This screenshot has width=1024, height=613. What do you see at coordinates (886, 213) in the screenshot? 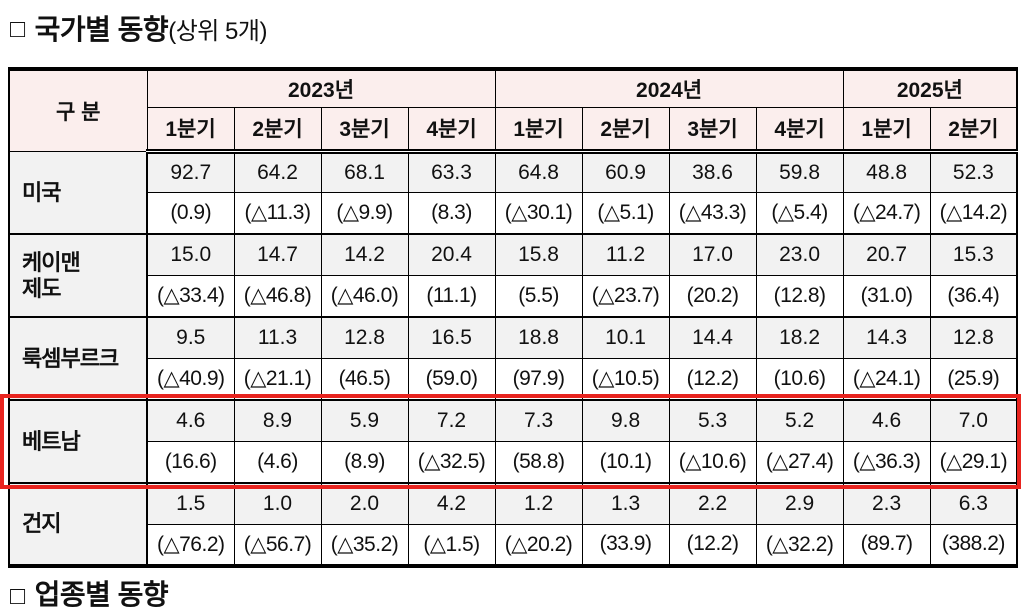
I see `change-cell: (△24.7)` at bounding box center [886, 213].